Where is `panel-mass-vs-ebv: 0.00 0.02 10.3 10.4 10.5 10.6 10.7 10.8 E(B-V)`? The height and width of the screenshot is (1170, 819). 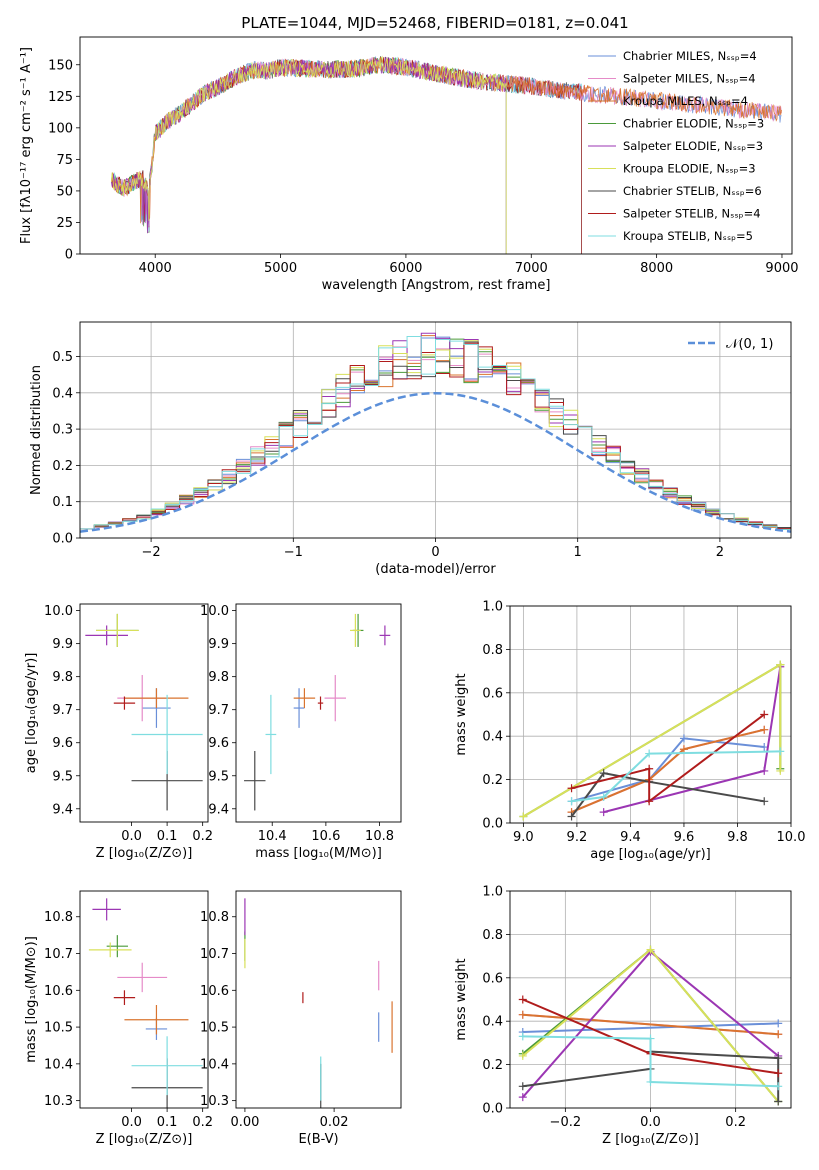 panel-mass-vs-ebv: 0.00 0.02 10.3 10.4 10.5 10.6 10.7 10.8 E(B-V) is located at coordinates (301, 1018).